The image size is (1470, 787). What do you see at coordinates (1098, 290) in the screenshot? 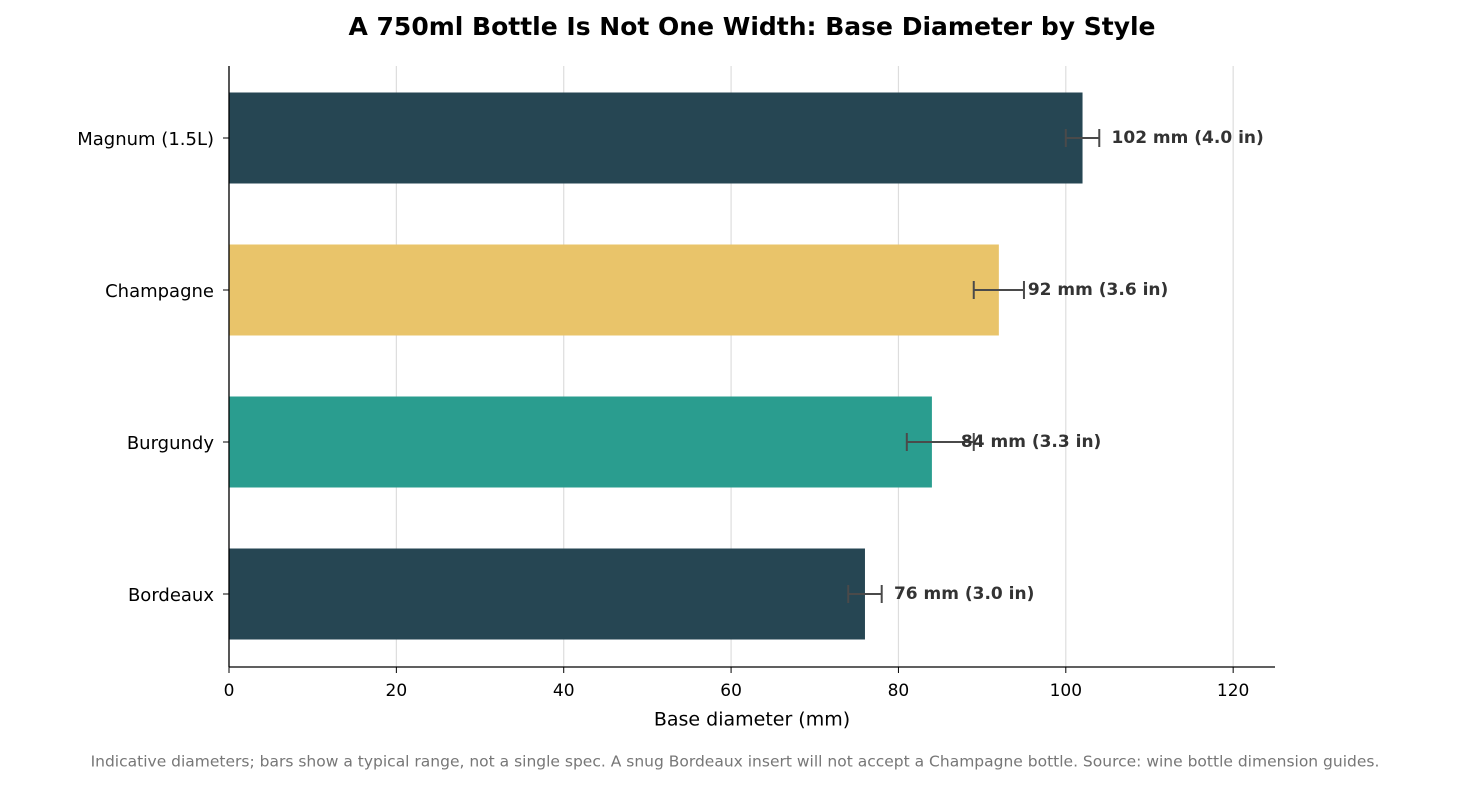
I see `value-label: 92 mm (3.6 in)` at bounding box center [1098, 290].